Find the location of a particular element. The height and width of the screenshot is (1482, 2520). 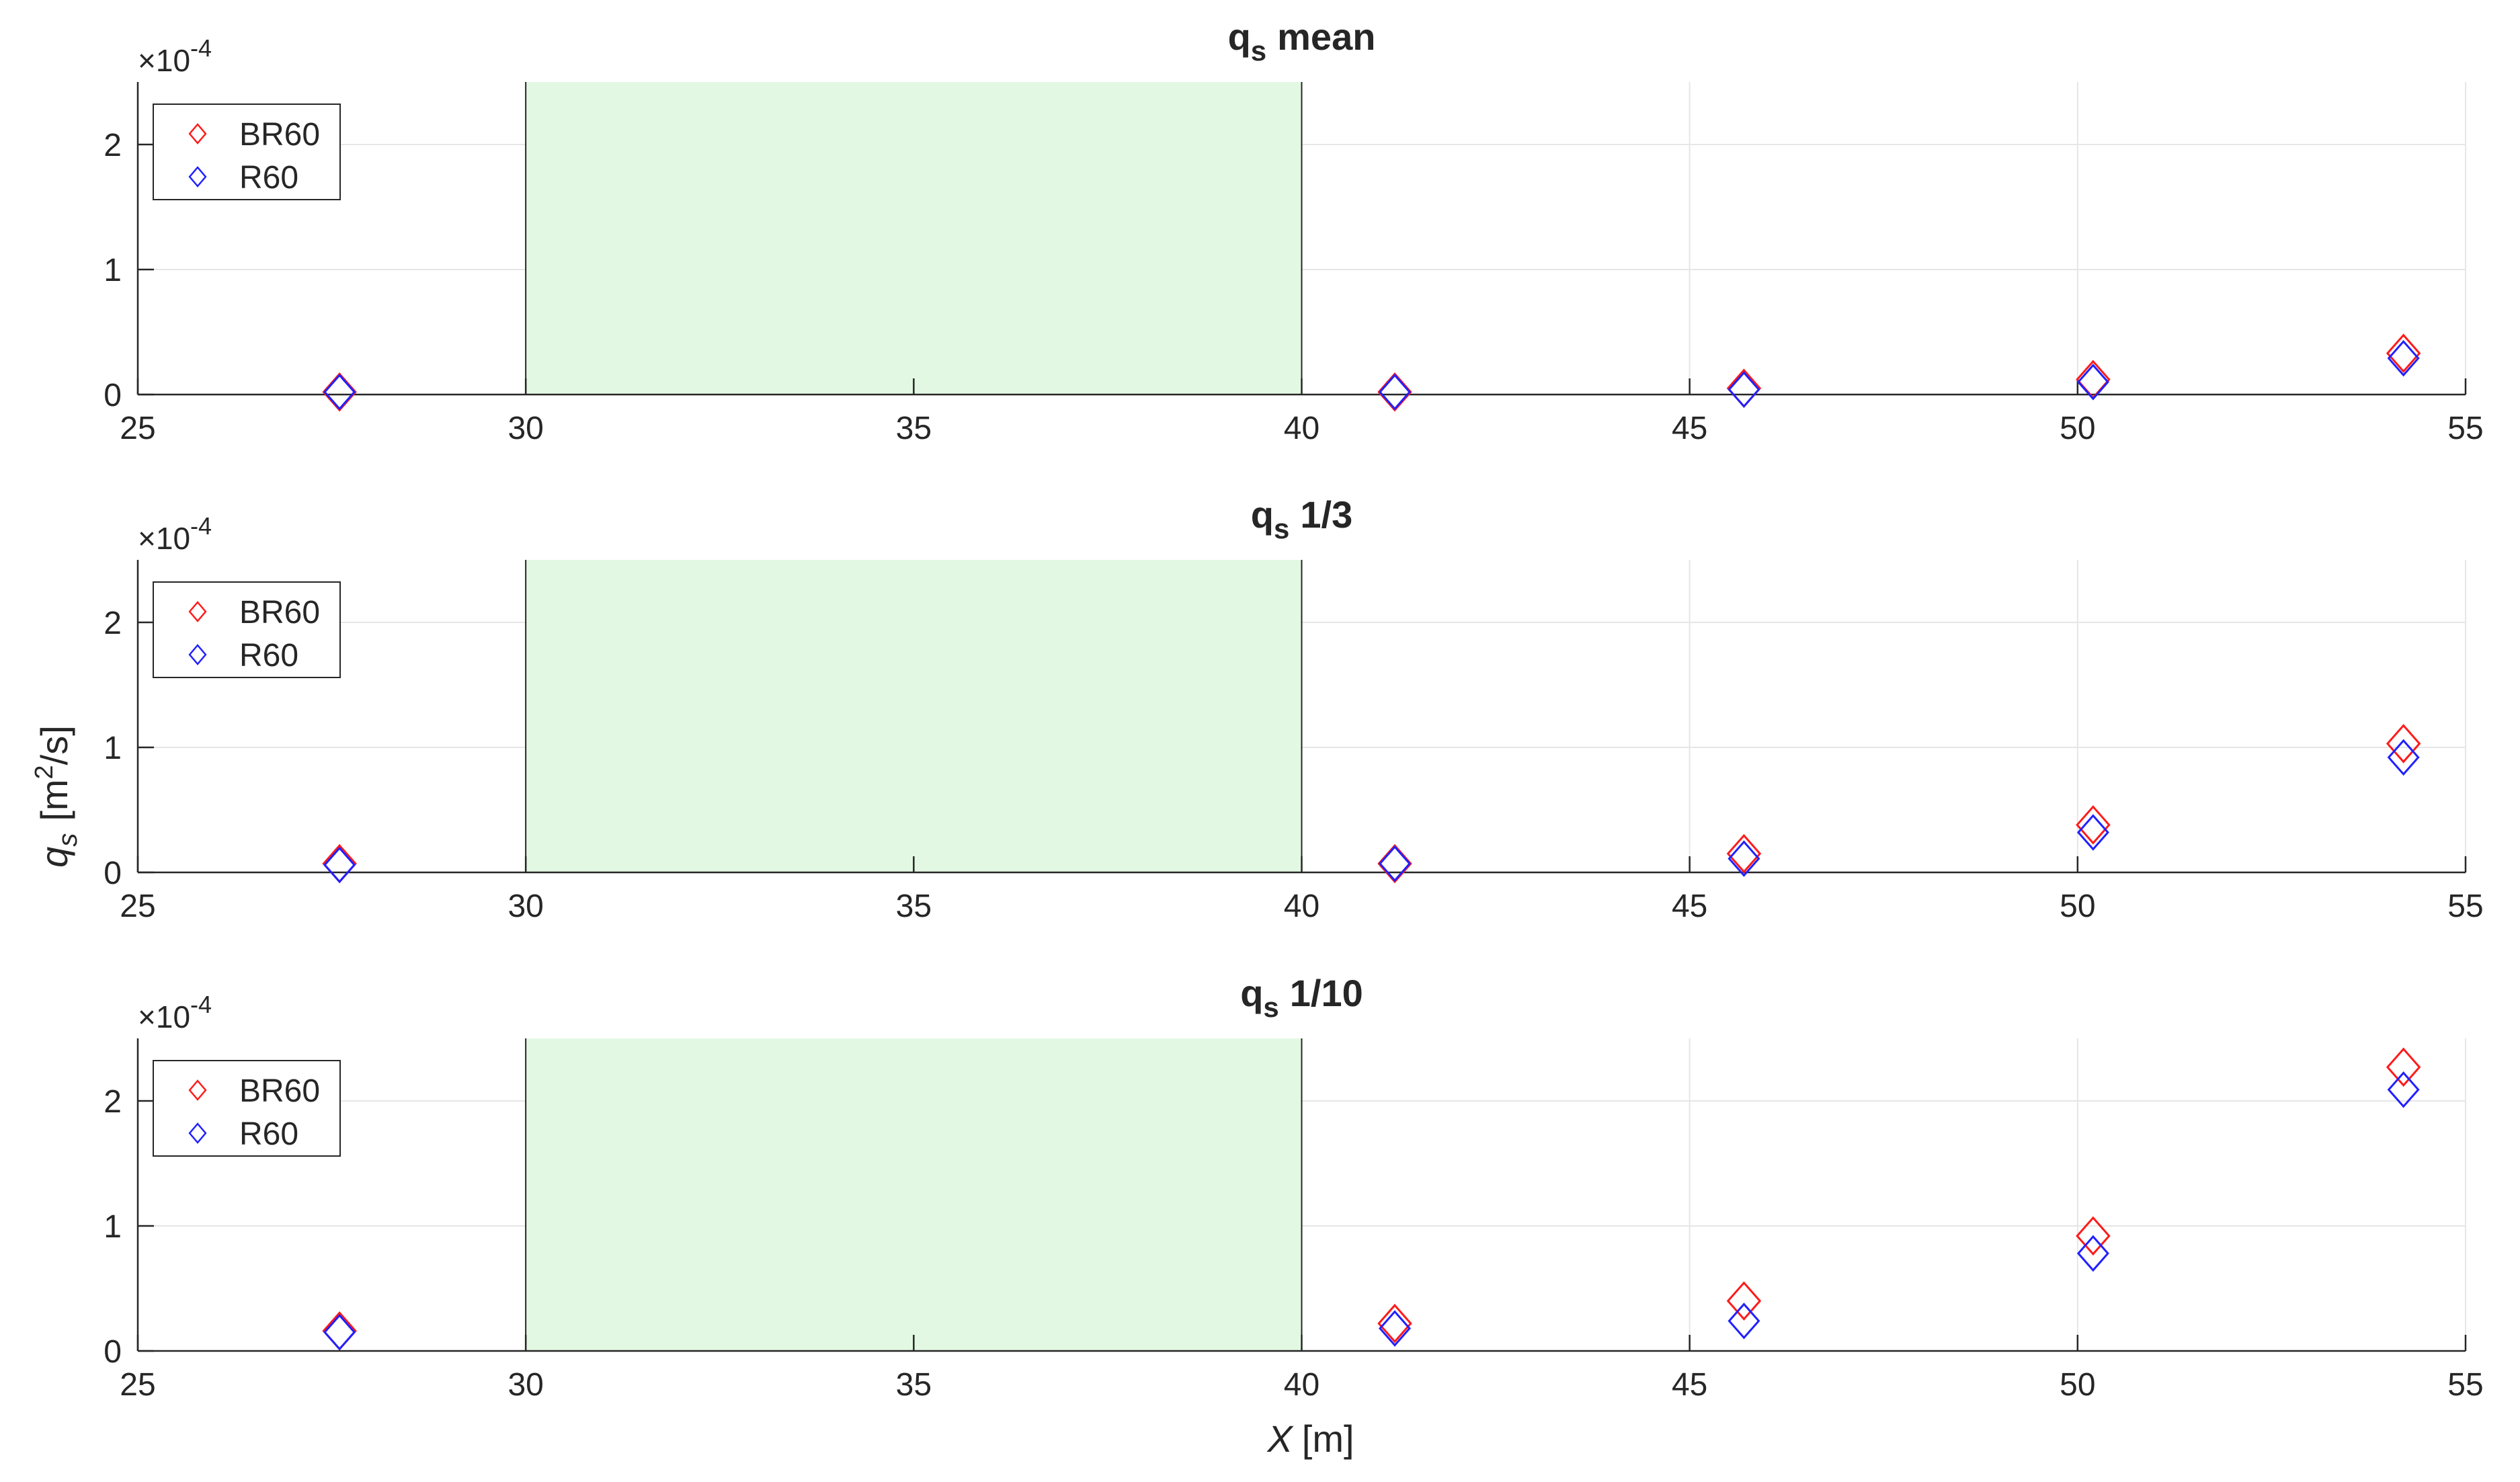

panel-title-suffix: 1/10 is located at coordinates (1326, 993).